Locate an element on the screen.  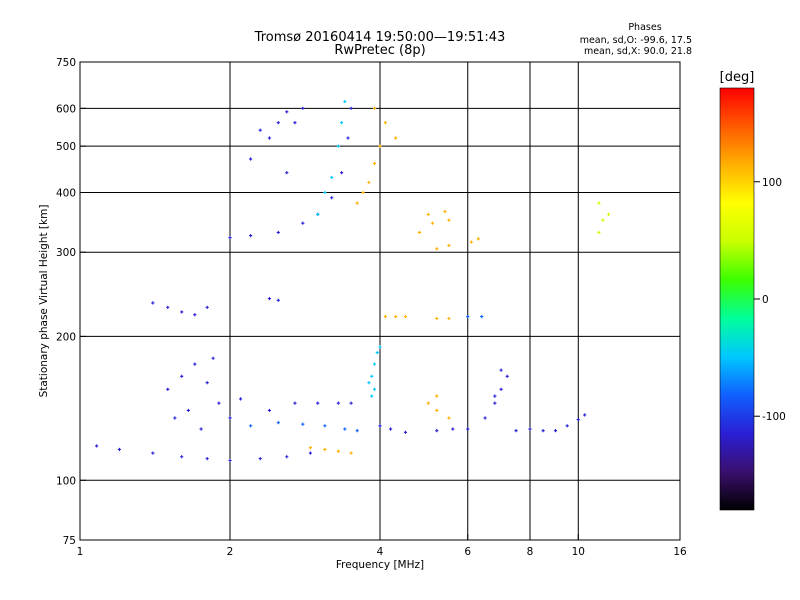
y-axis-label: Stationary phase Virtual Height [km] is located at coordinates (44, 301).